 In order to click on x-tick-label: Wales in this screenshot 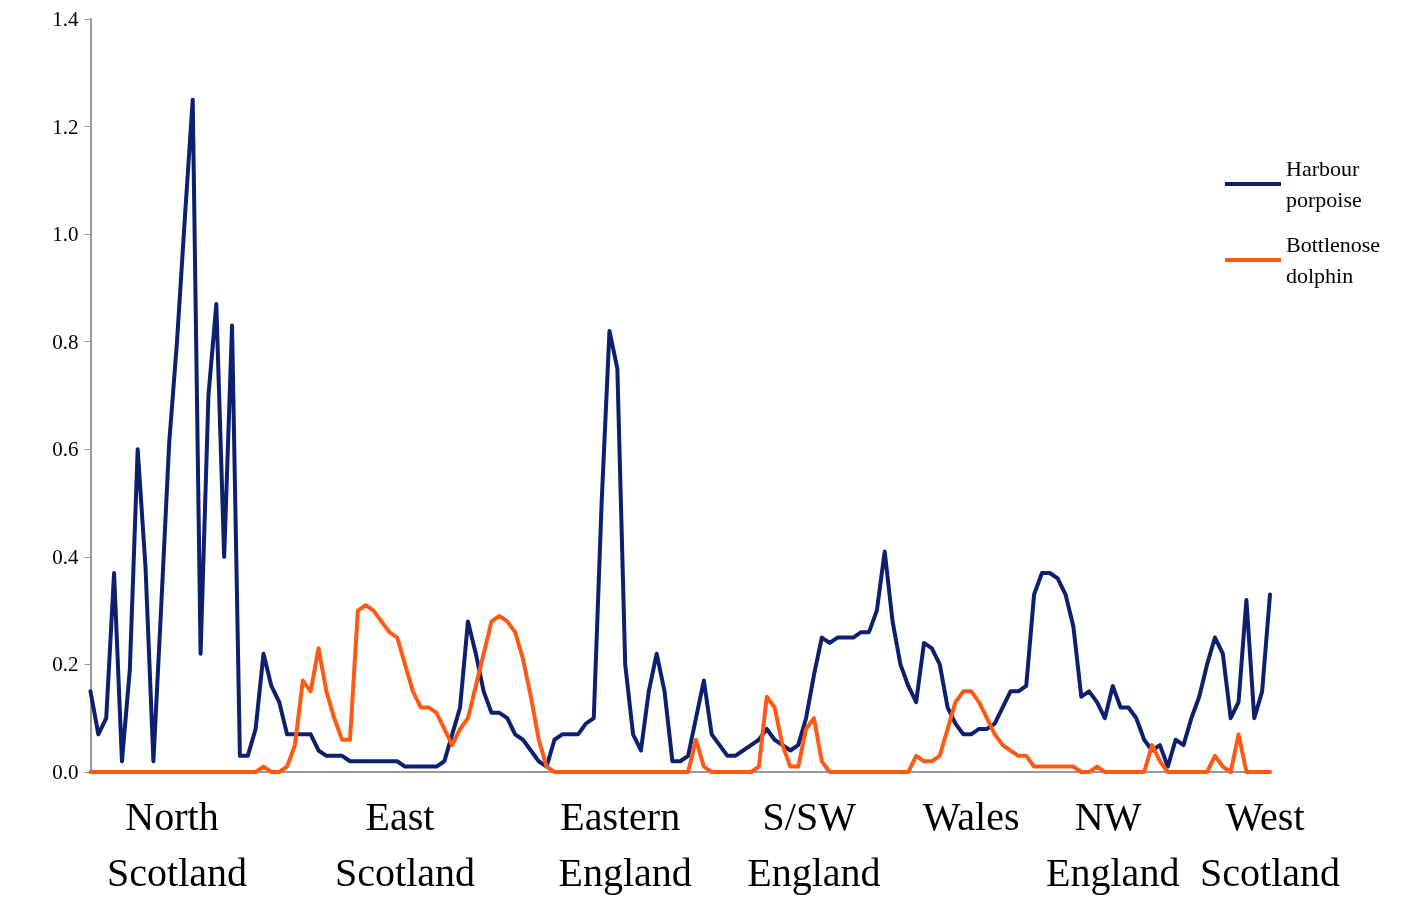, I will do `click(971, 816)`.